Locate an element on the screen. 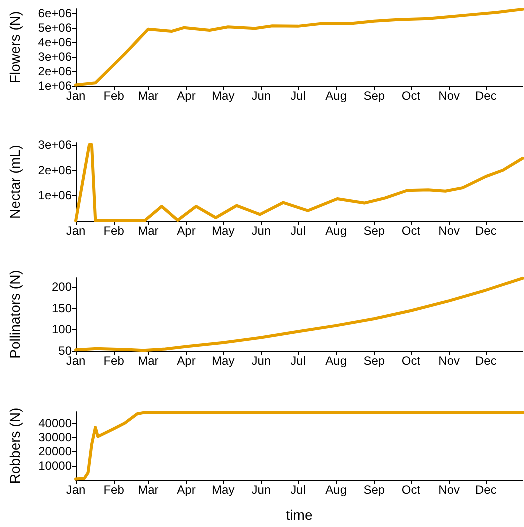  y-axis-title: Nectar (mL) is located at coordinates (15, 182).